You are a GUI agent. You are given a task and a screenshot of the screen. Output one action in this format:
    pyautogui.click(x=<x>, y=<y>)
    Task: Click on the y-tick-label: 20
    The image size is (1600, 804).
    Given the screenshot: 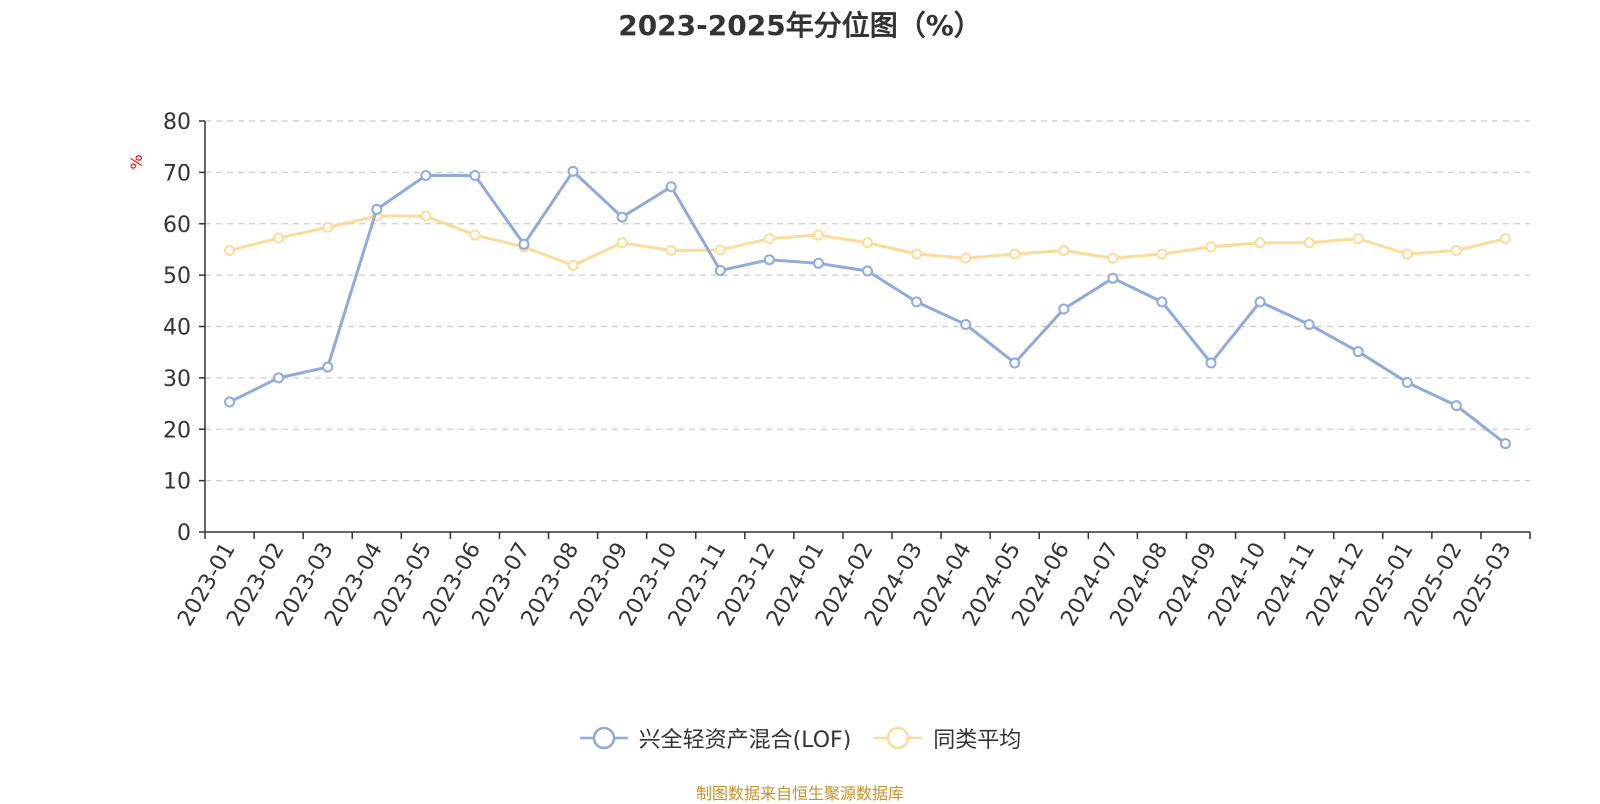 What is the action you would take?
    pyautogui.click(x=177, y=430)
    